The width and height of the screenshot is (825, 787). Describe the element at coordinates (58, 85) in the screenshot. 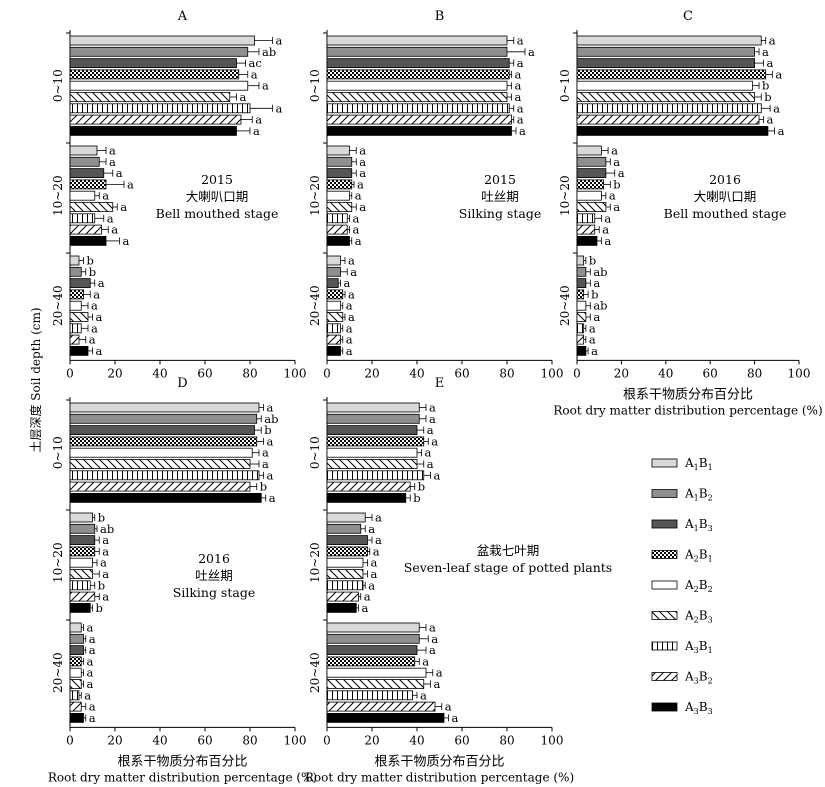

I see `depth-label: 0~10` at that location.